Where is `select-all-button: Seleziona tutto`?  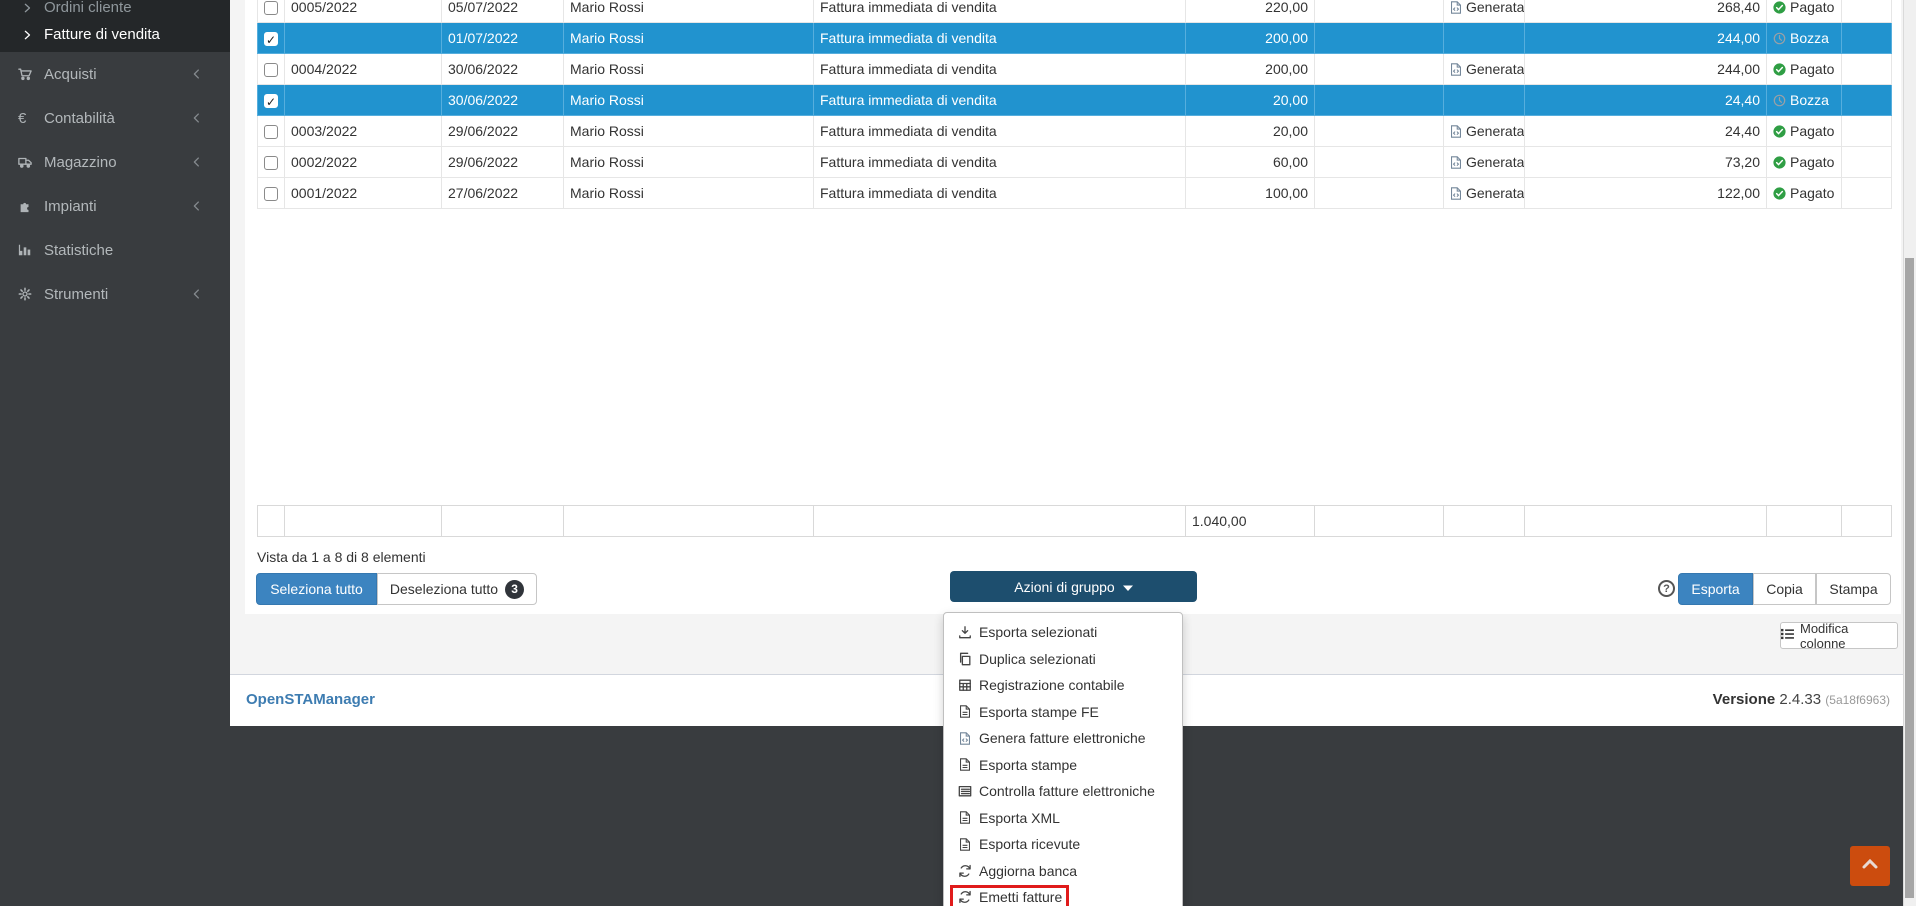
select-all-button: Seleziona tutto is located at coordinates (316, 589).